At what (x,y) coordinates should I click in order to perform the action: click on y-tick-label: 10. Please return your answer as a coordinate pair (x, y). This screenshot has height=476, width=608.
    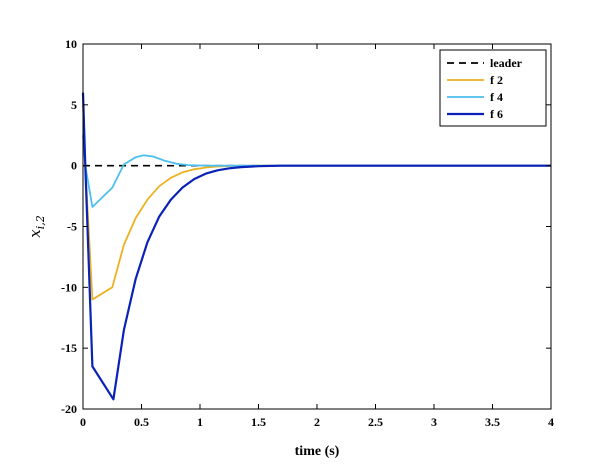
    Looking at the image, I should click on (71, 44).